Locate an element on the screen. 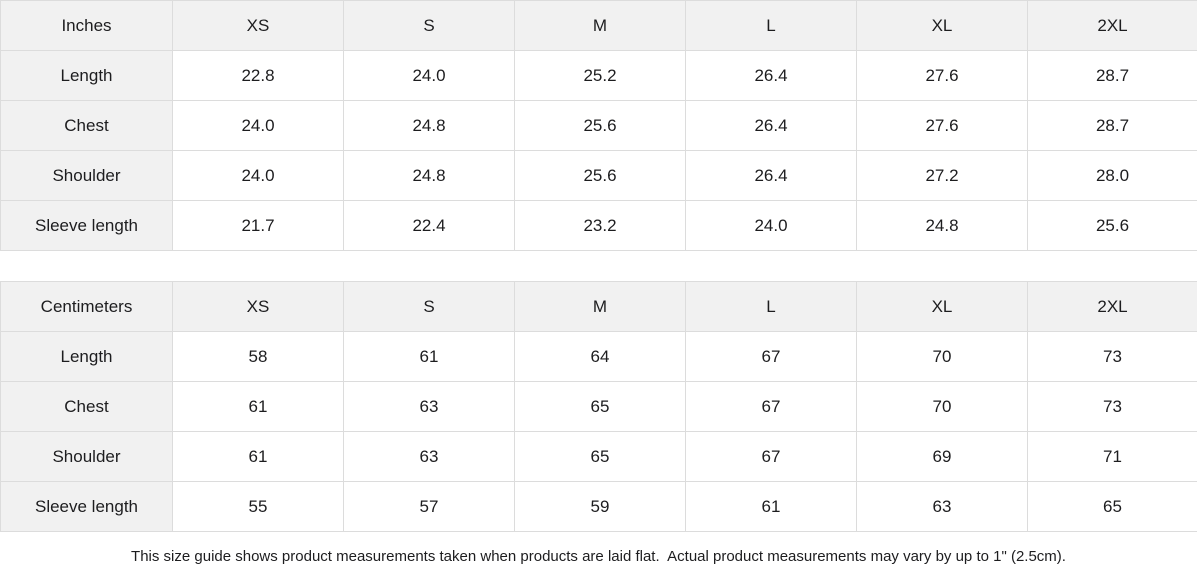  measurement-value-cell: 64 is located at coordinates (600, 356).